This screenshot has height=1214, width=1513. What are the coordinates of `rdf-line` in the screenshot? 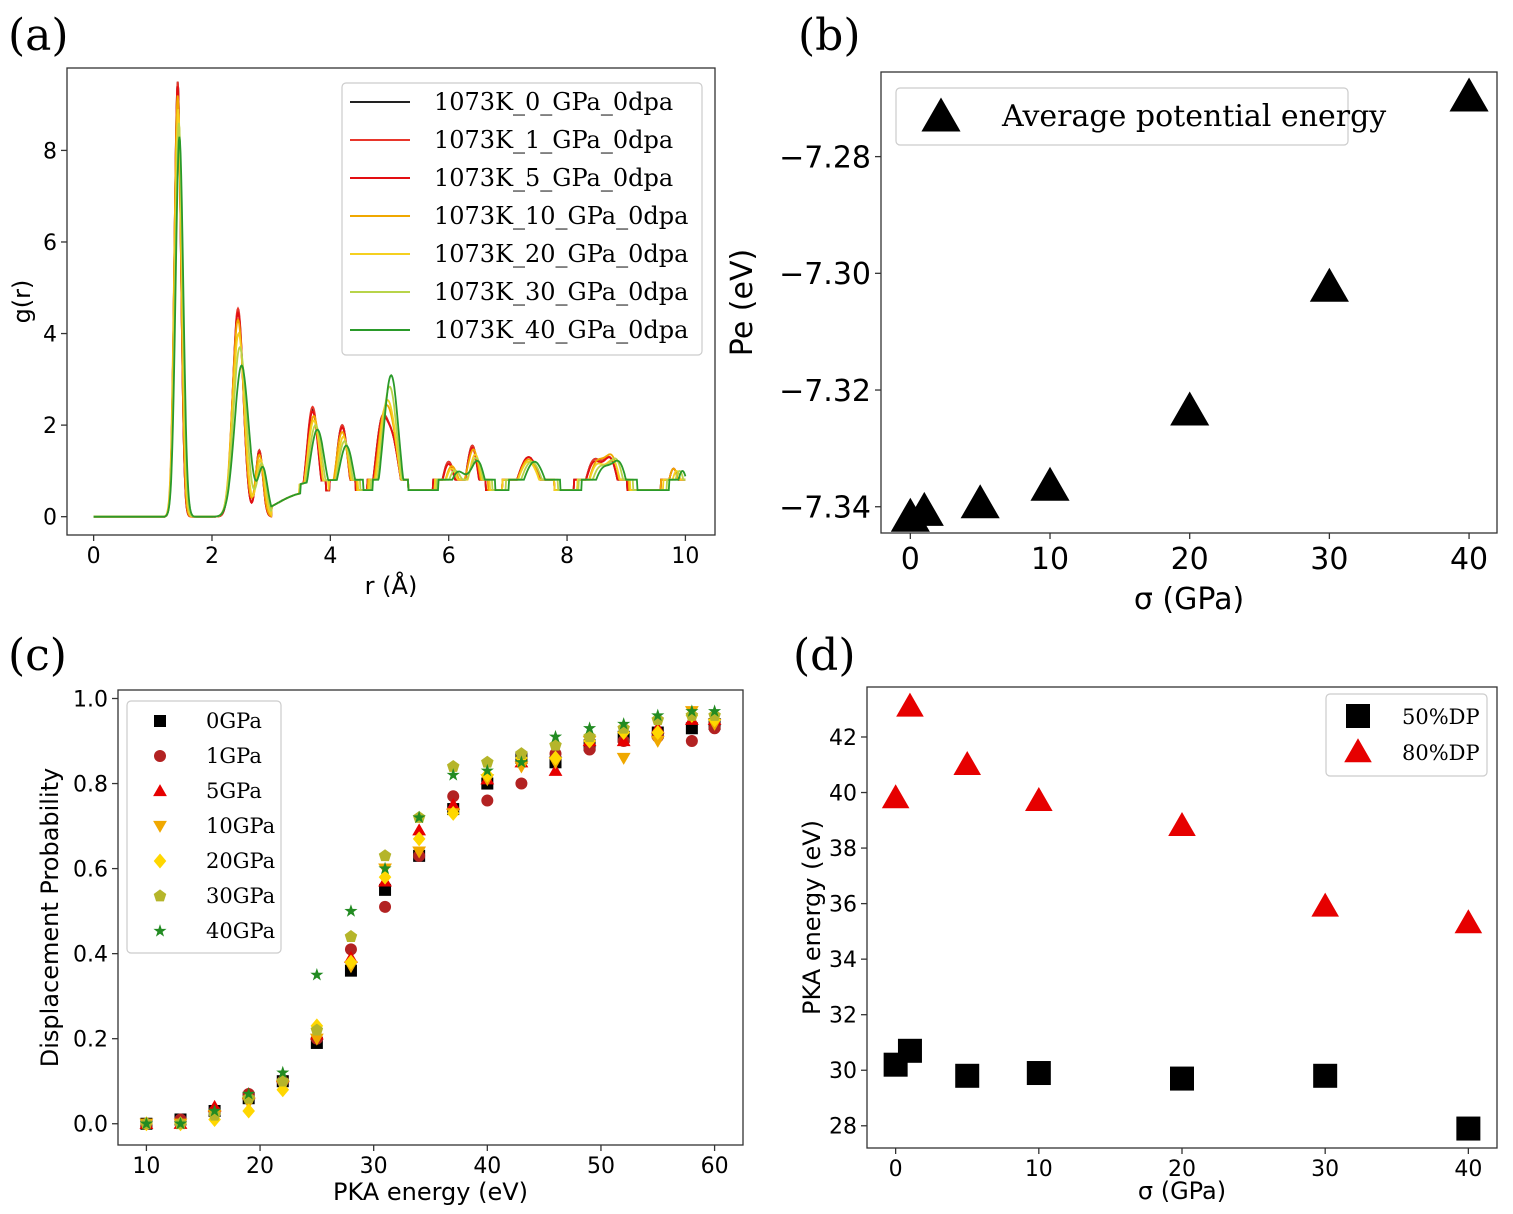 It's located at (390, 327).